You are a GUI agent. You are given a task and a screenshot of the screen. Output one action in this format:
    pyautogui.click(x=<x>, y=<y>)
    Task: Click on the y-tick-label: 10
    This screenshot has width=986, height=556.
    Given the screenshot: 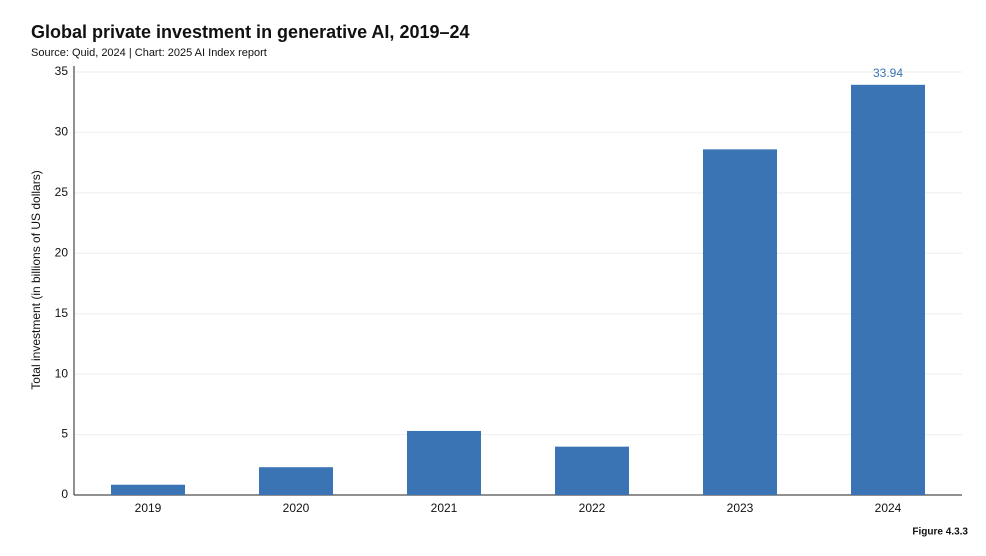 What is the action you would take?
    pyautogui.click(x=62, y=373)
    